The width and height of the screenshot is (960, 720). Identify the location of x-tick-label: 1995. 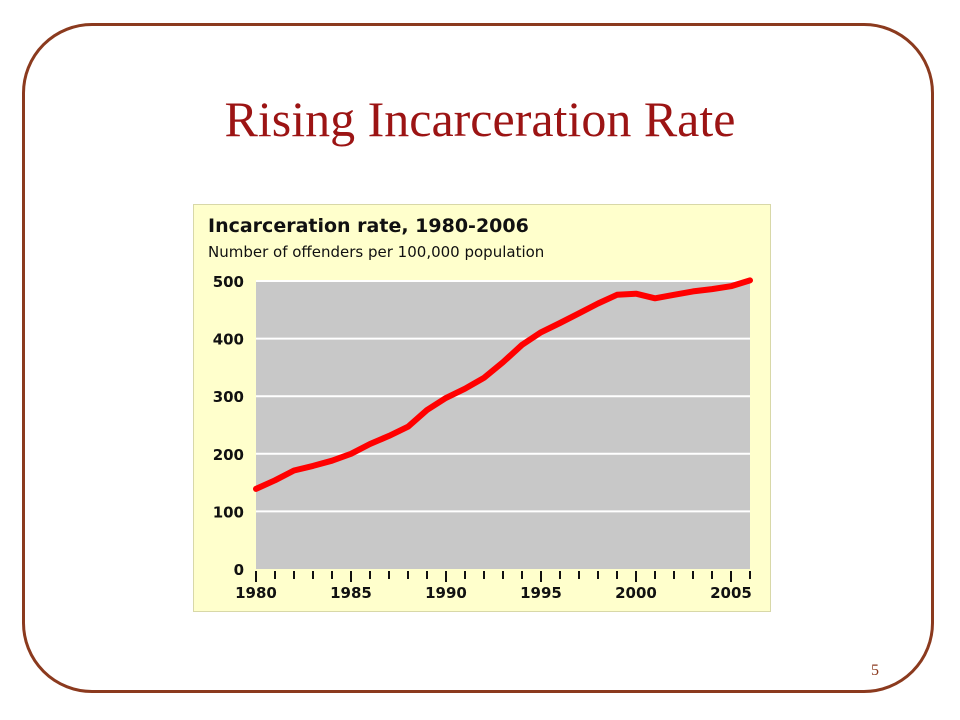
(541, 593).